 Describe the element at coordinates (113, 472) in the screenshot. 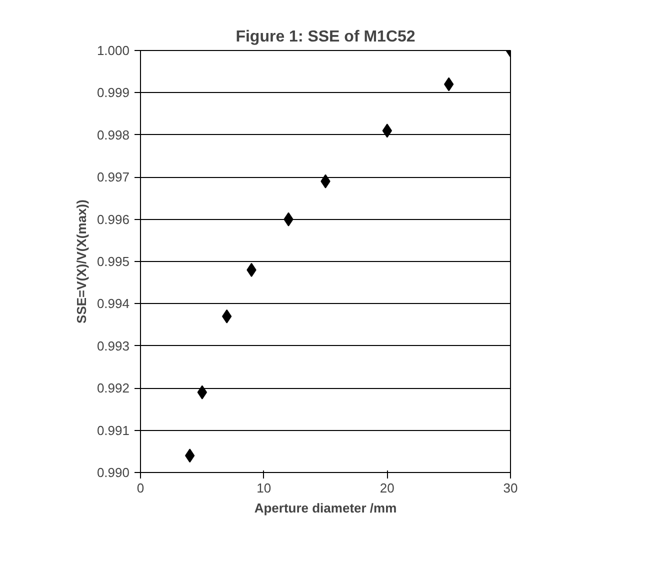

I see `y-tick-label: 0.990` at that location.